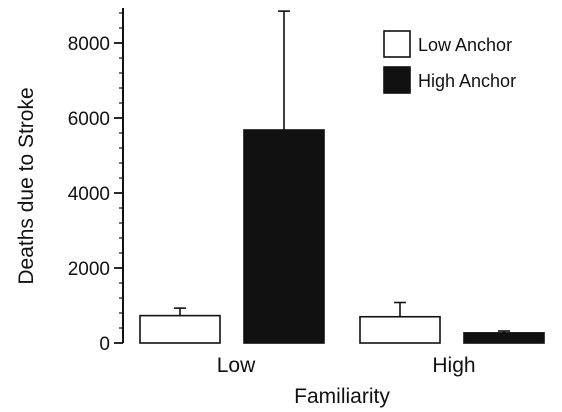 The width and height of the screenshot is (562, 412). What do you see at coordinates (397, 44) in the screenshot?
I see `legend-swatch-low-anchor` at bounding box center [397, 44].